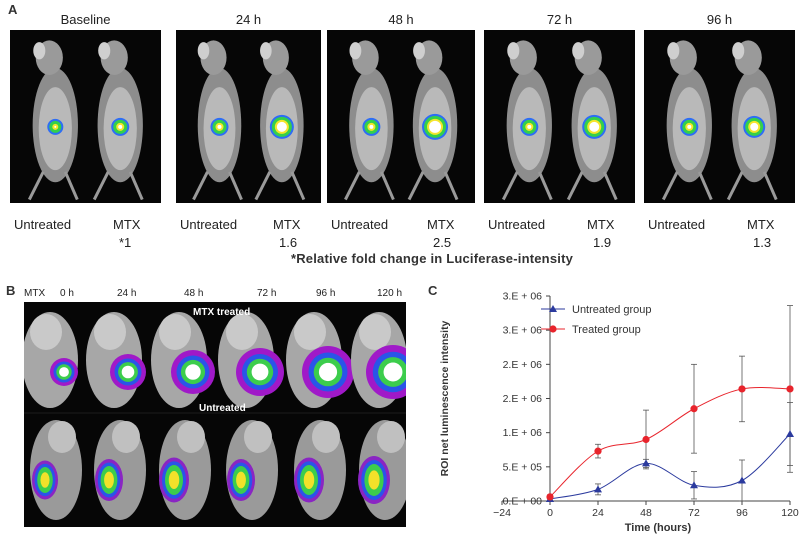  I want to click on fold-change-value: 2.5, so click(442, 242).